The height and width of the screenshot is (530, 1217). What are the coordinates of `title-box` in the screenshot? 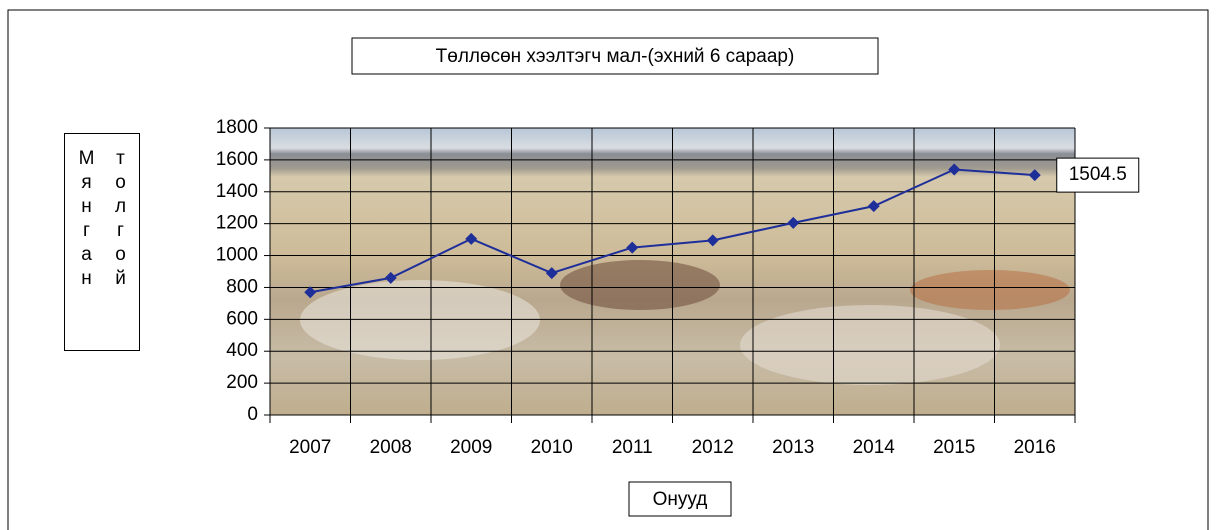 It's located at (615, 56).